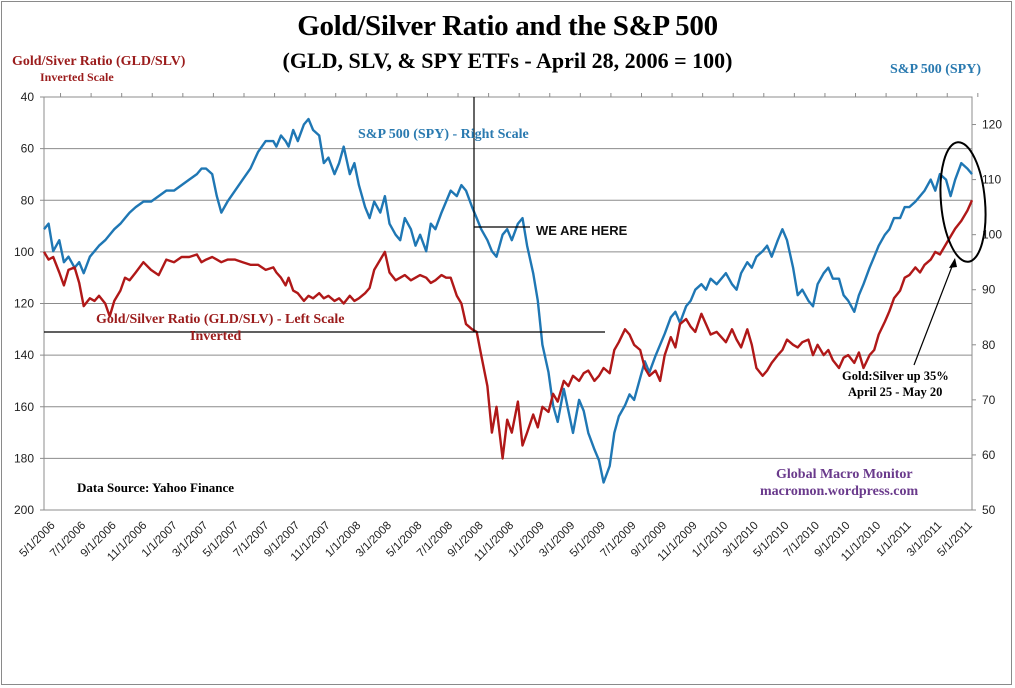 The height and width of the screenshot is (688, 1015). Describe the element at coordinates (935, 69) in the screenshot. I see `right-axis-title: S&P 500 (SPY)` at that location.